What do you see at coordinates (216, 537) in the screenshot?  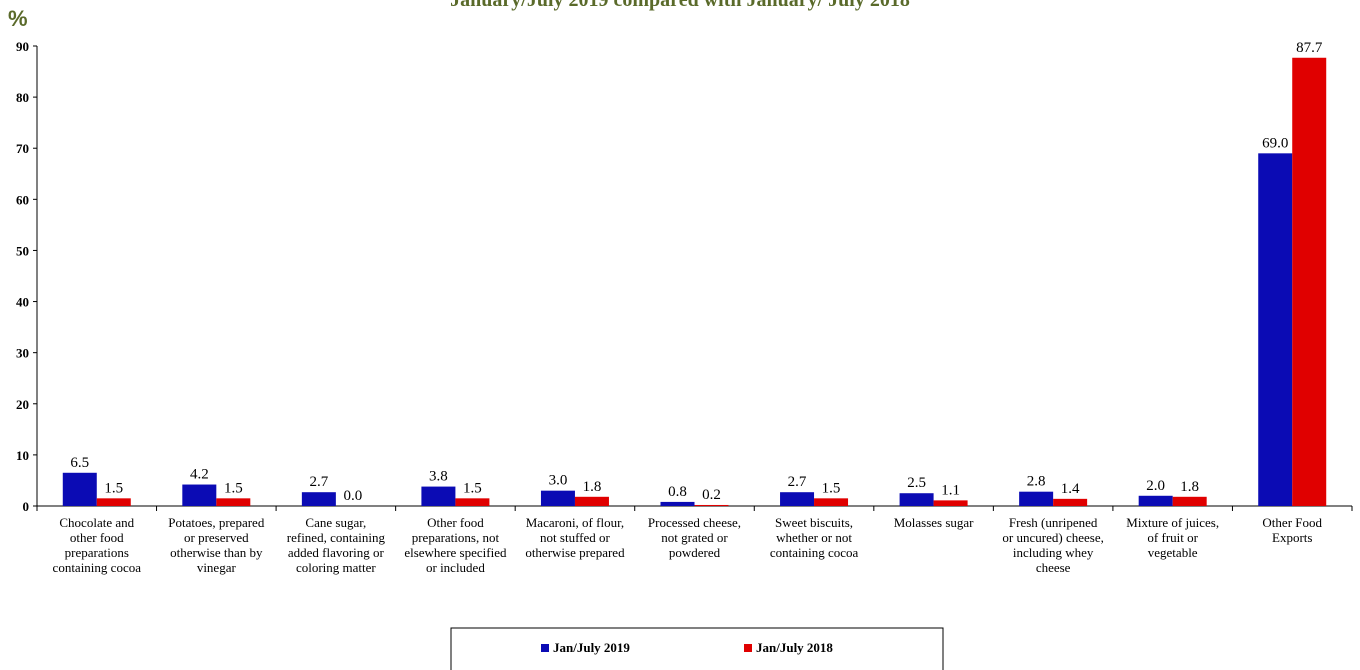 I see `category-label-line: or preserved` at bounding box center [216, 537].